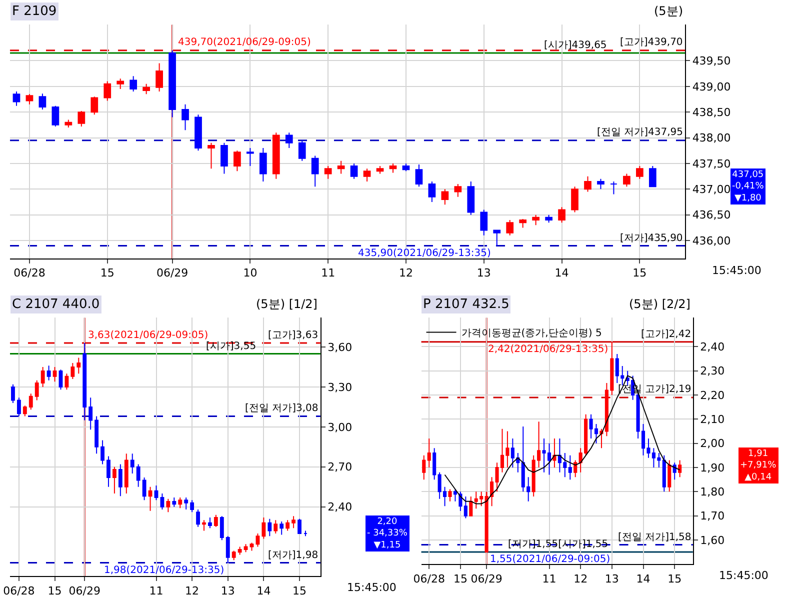 The width and height of the screenshot is (788, 602). Describe the element at coordinates (758, 465) in the screenshot. I see `text: 1,91 +7,91% ▲0,14` at that location.